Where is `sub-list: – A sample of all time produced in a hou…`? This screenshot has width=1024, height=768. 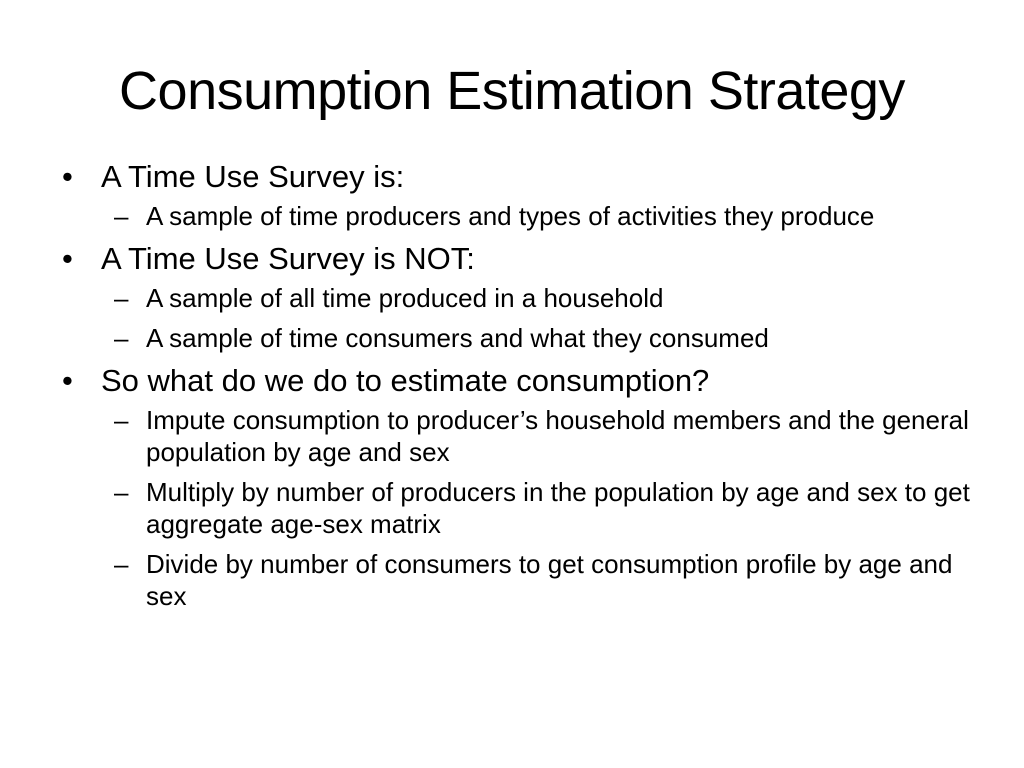
sub-list: – A sample of all time produced in a hou… is located at coordinates (517, 318).